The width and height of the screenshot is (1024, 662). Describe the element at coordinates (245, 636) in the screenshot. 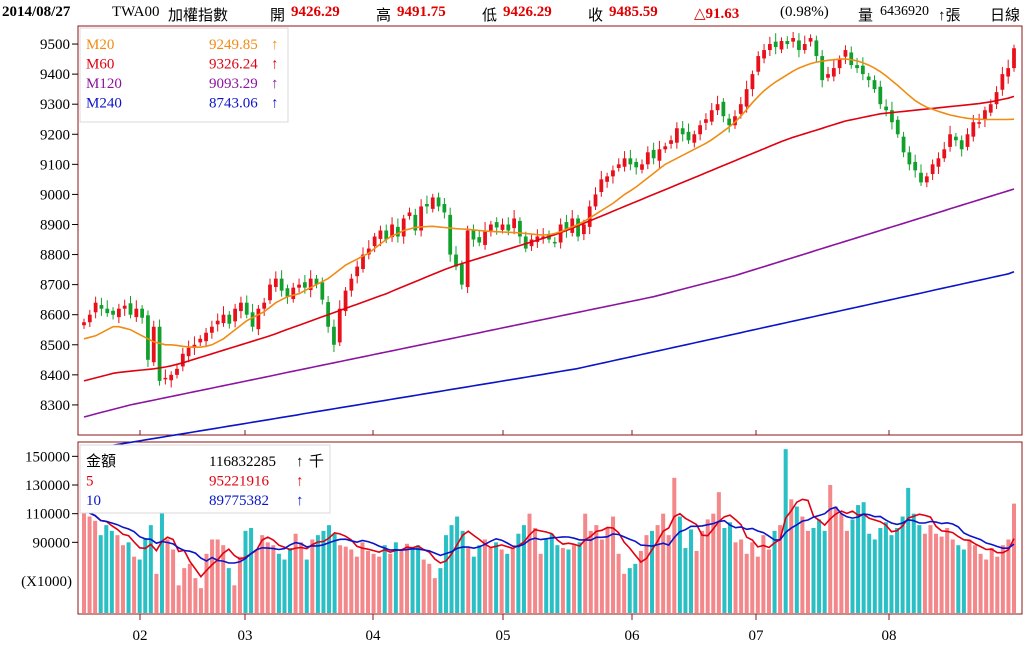

I see `month-label: 03` at that location.